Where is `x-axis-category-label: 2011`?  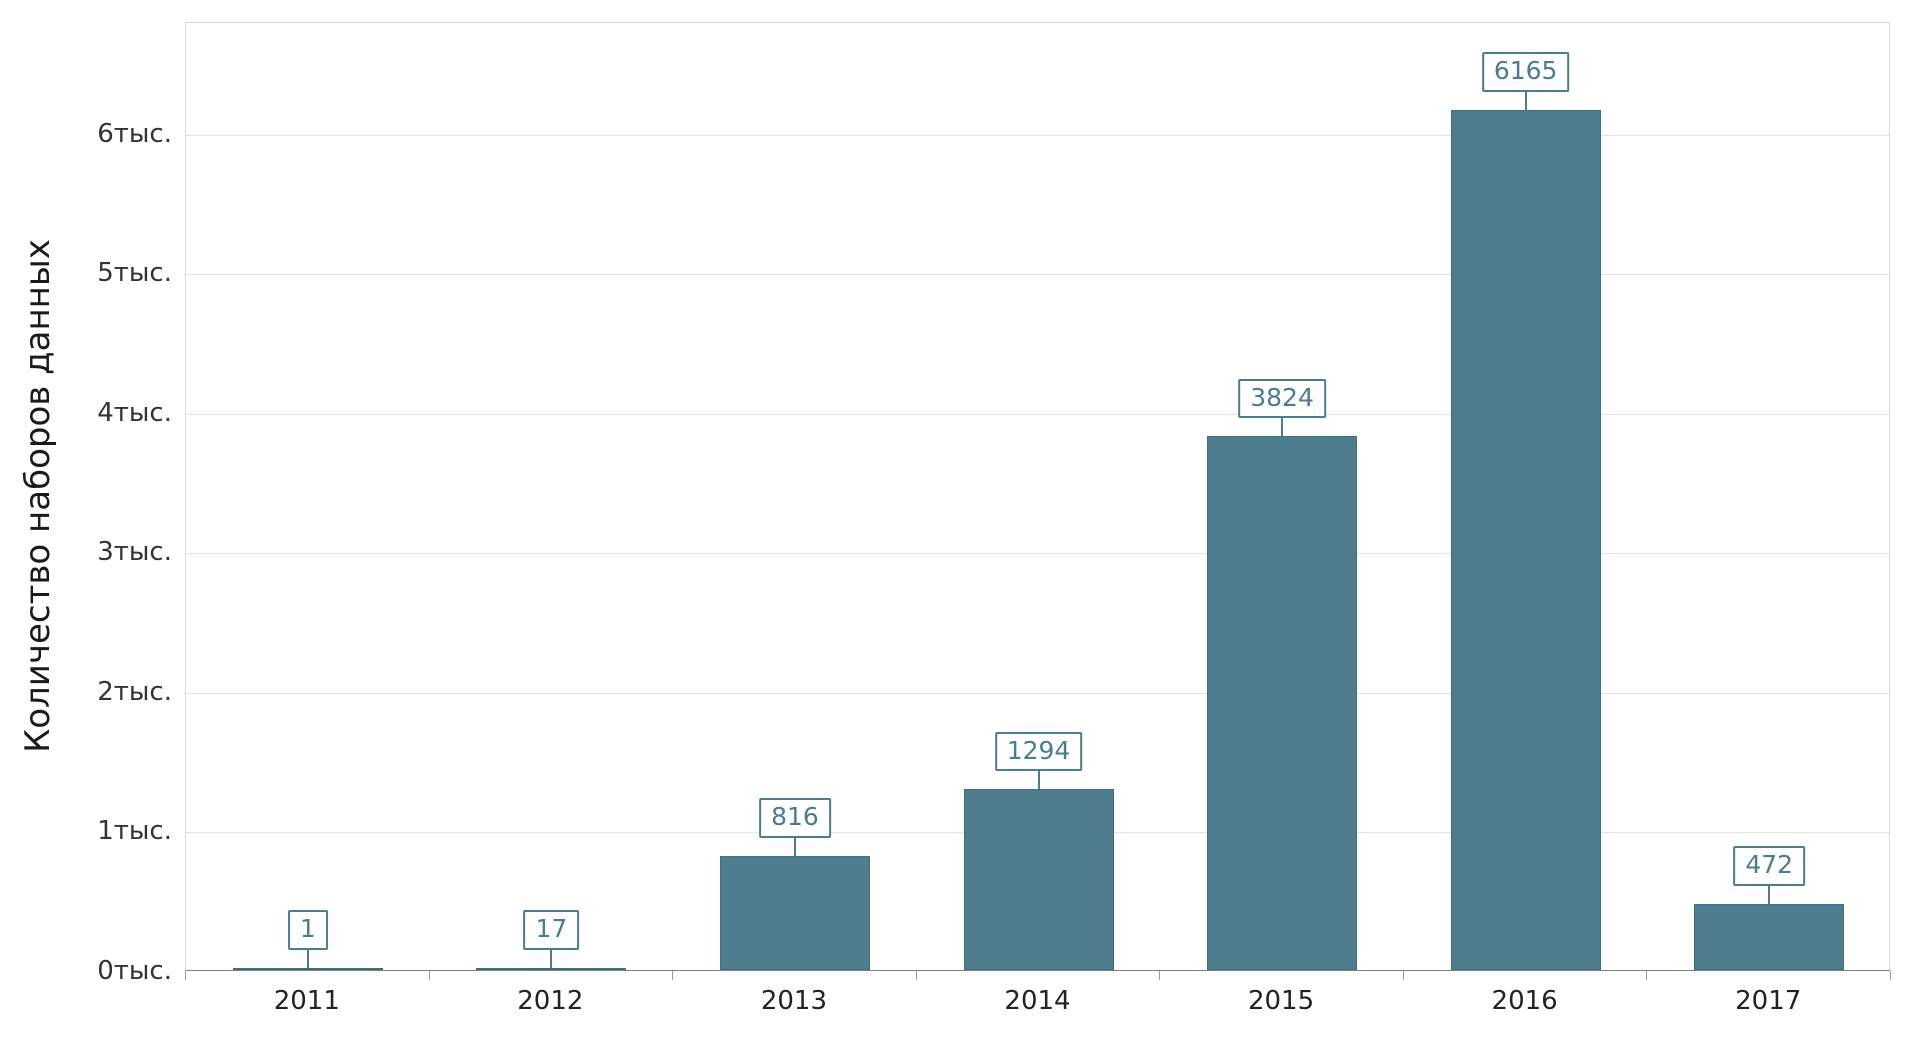
x-axis-category-label: 2011 is located at coordinates (306, 1001).